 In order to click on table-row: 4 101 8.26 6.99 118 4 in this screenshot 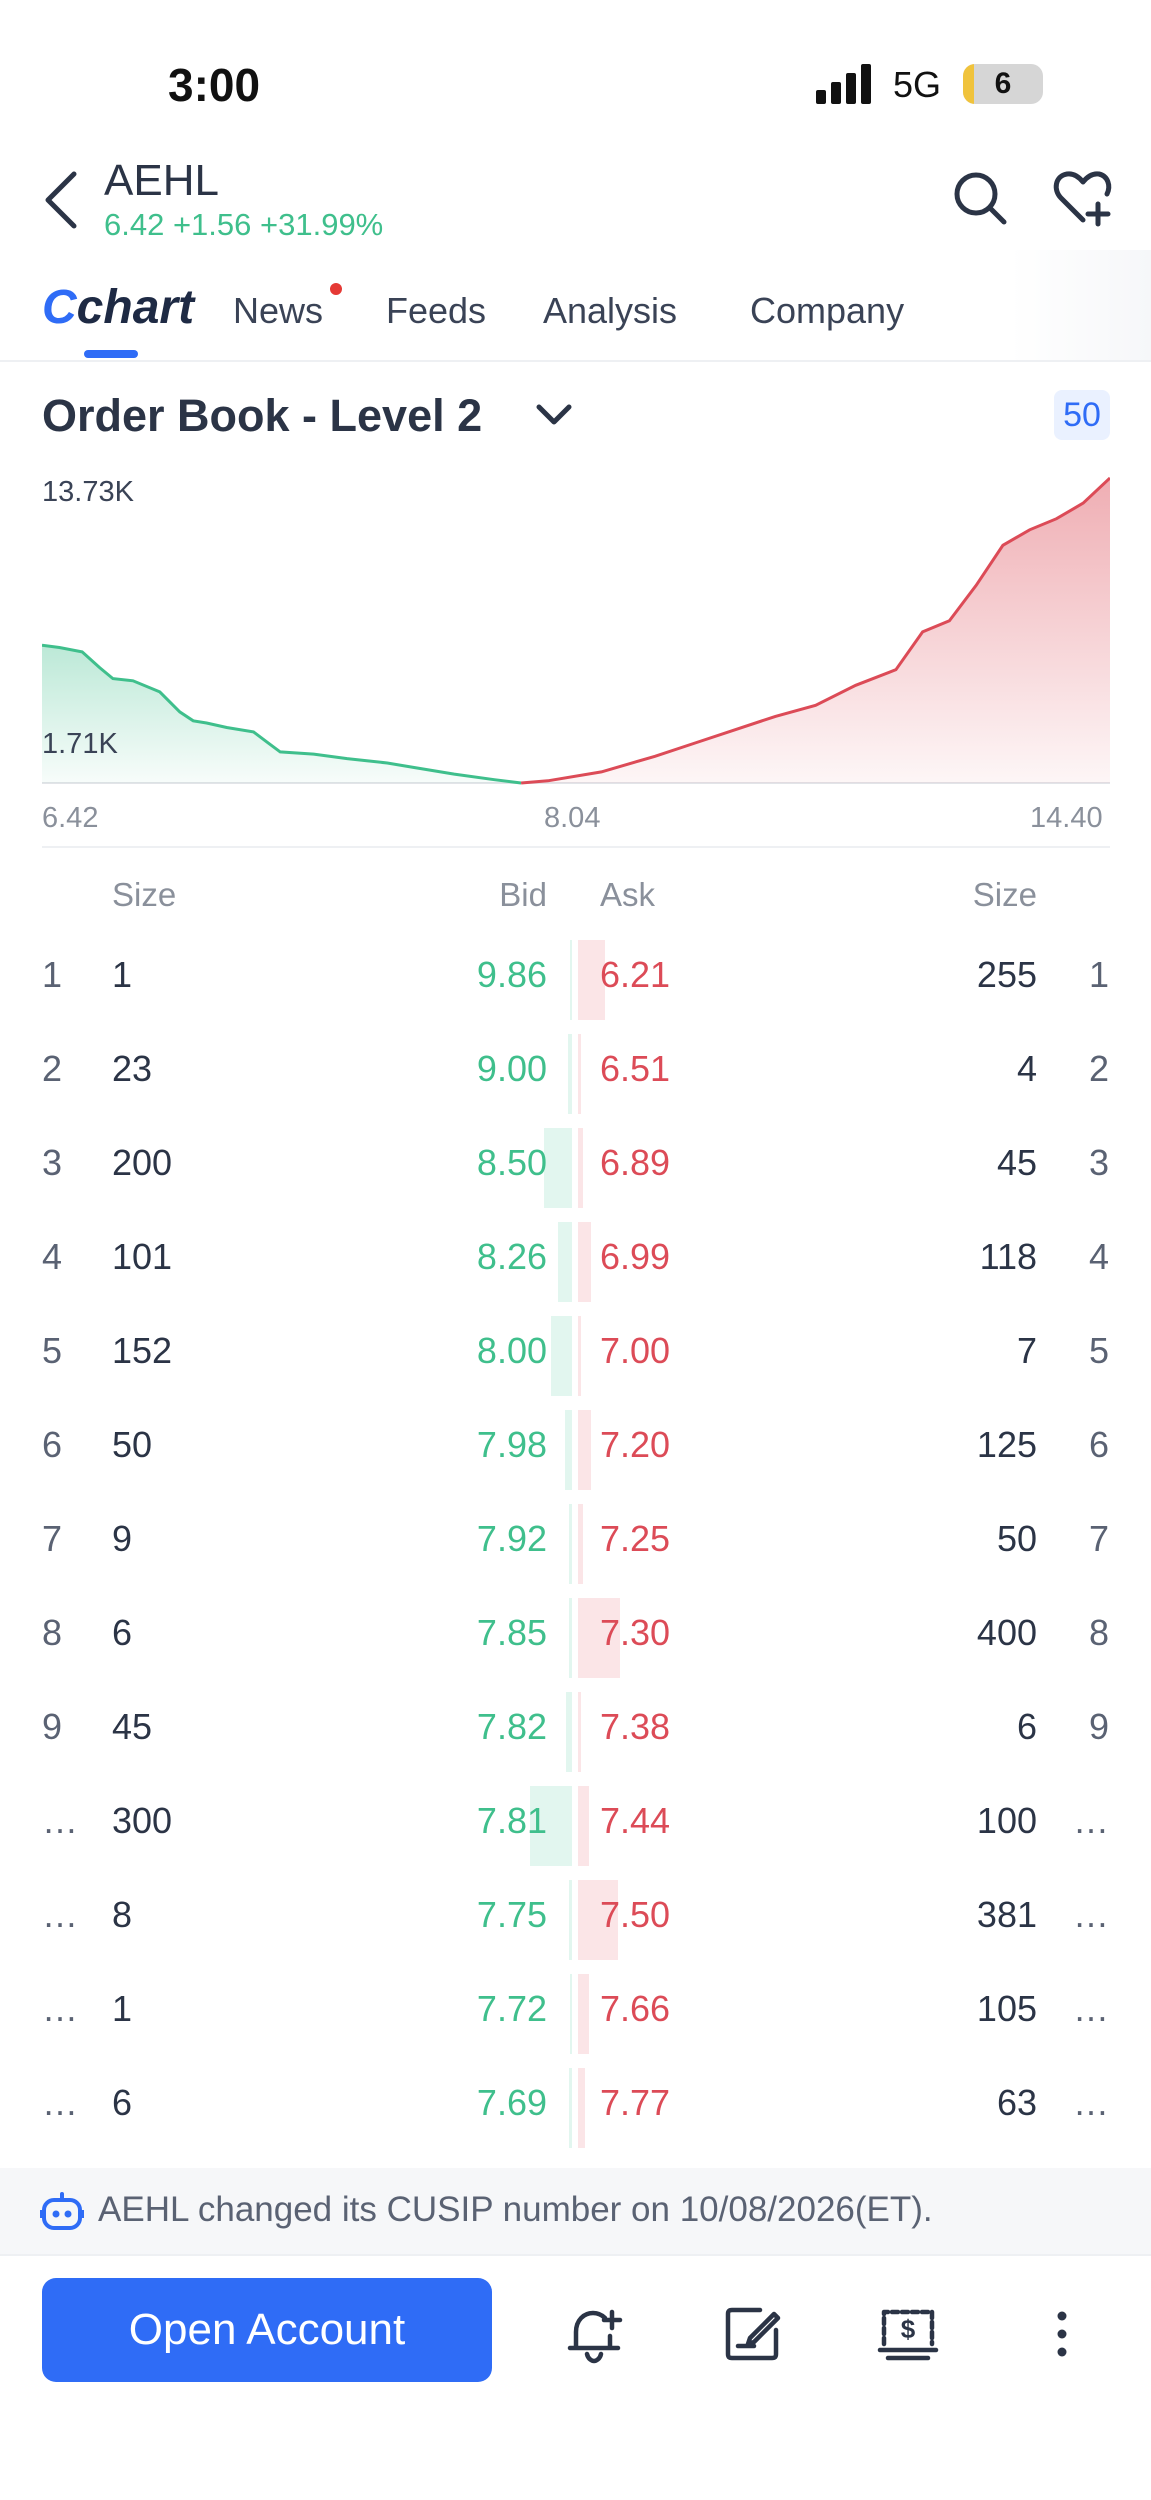, I will do `click(575, 1259)`.